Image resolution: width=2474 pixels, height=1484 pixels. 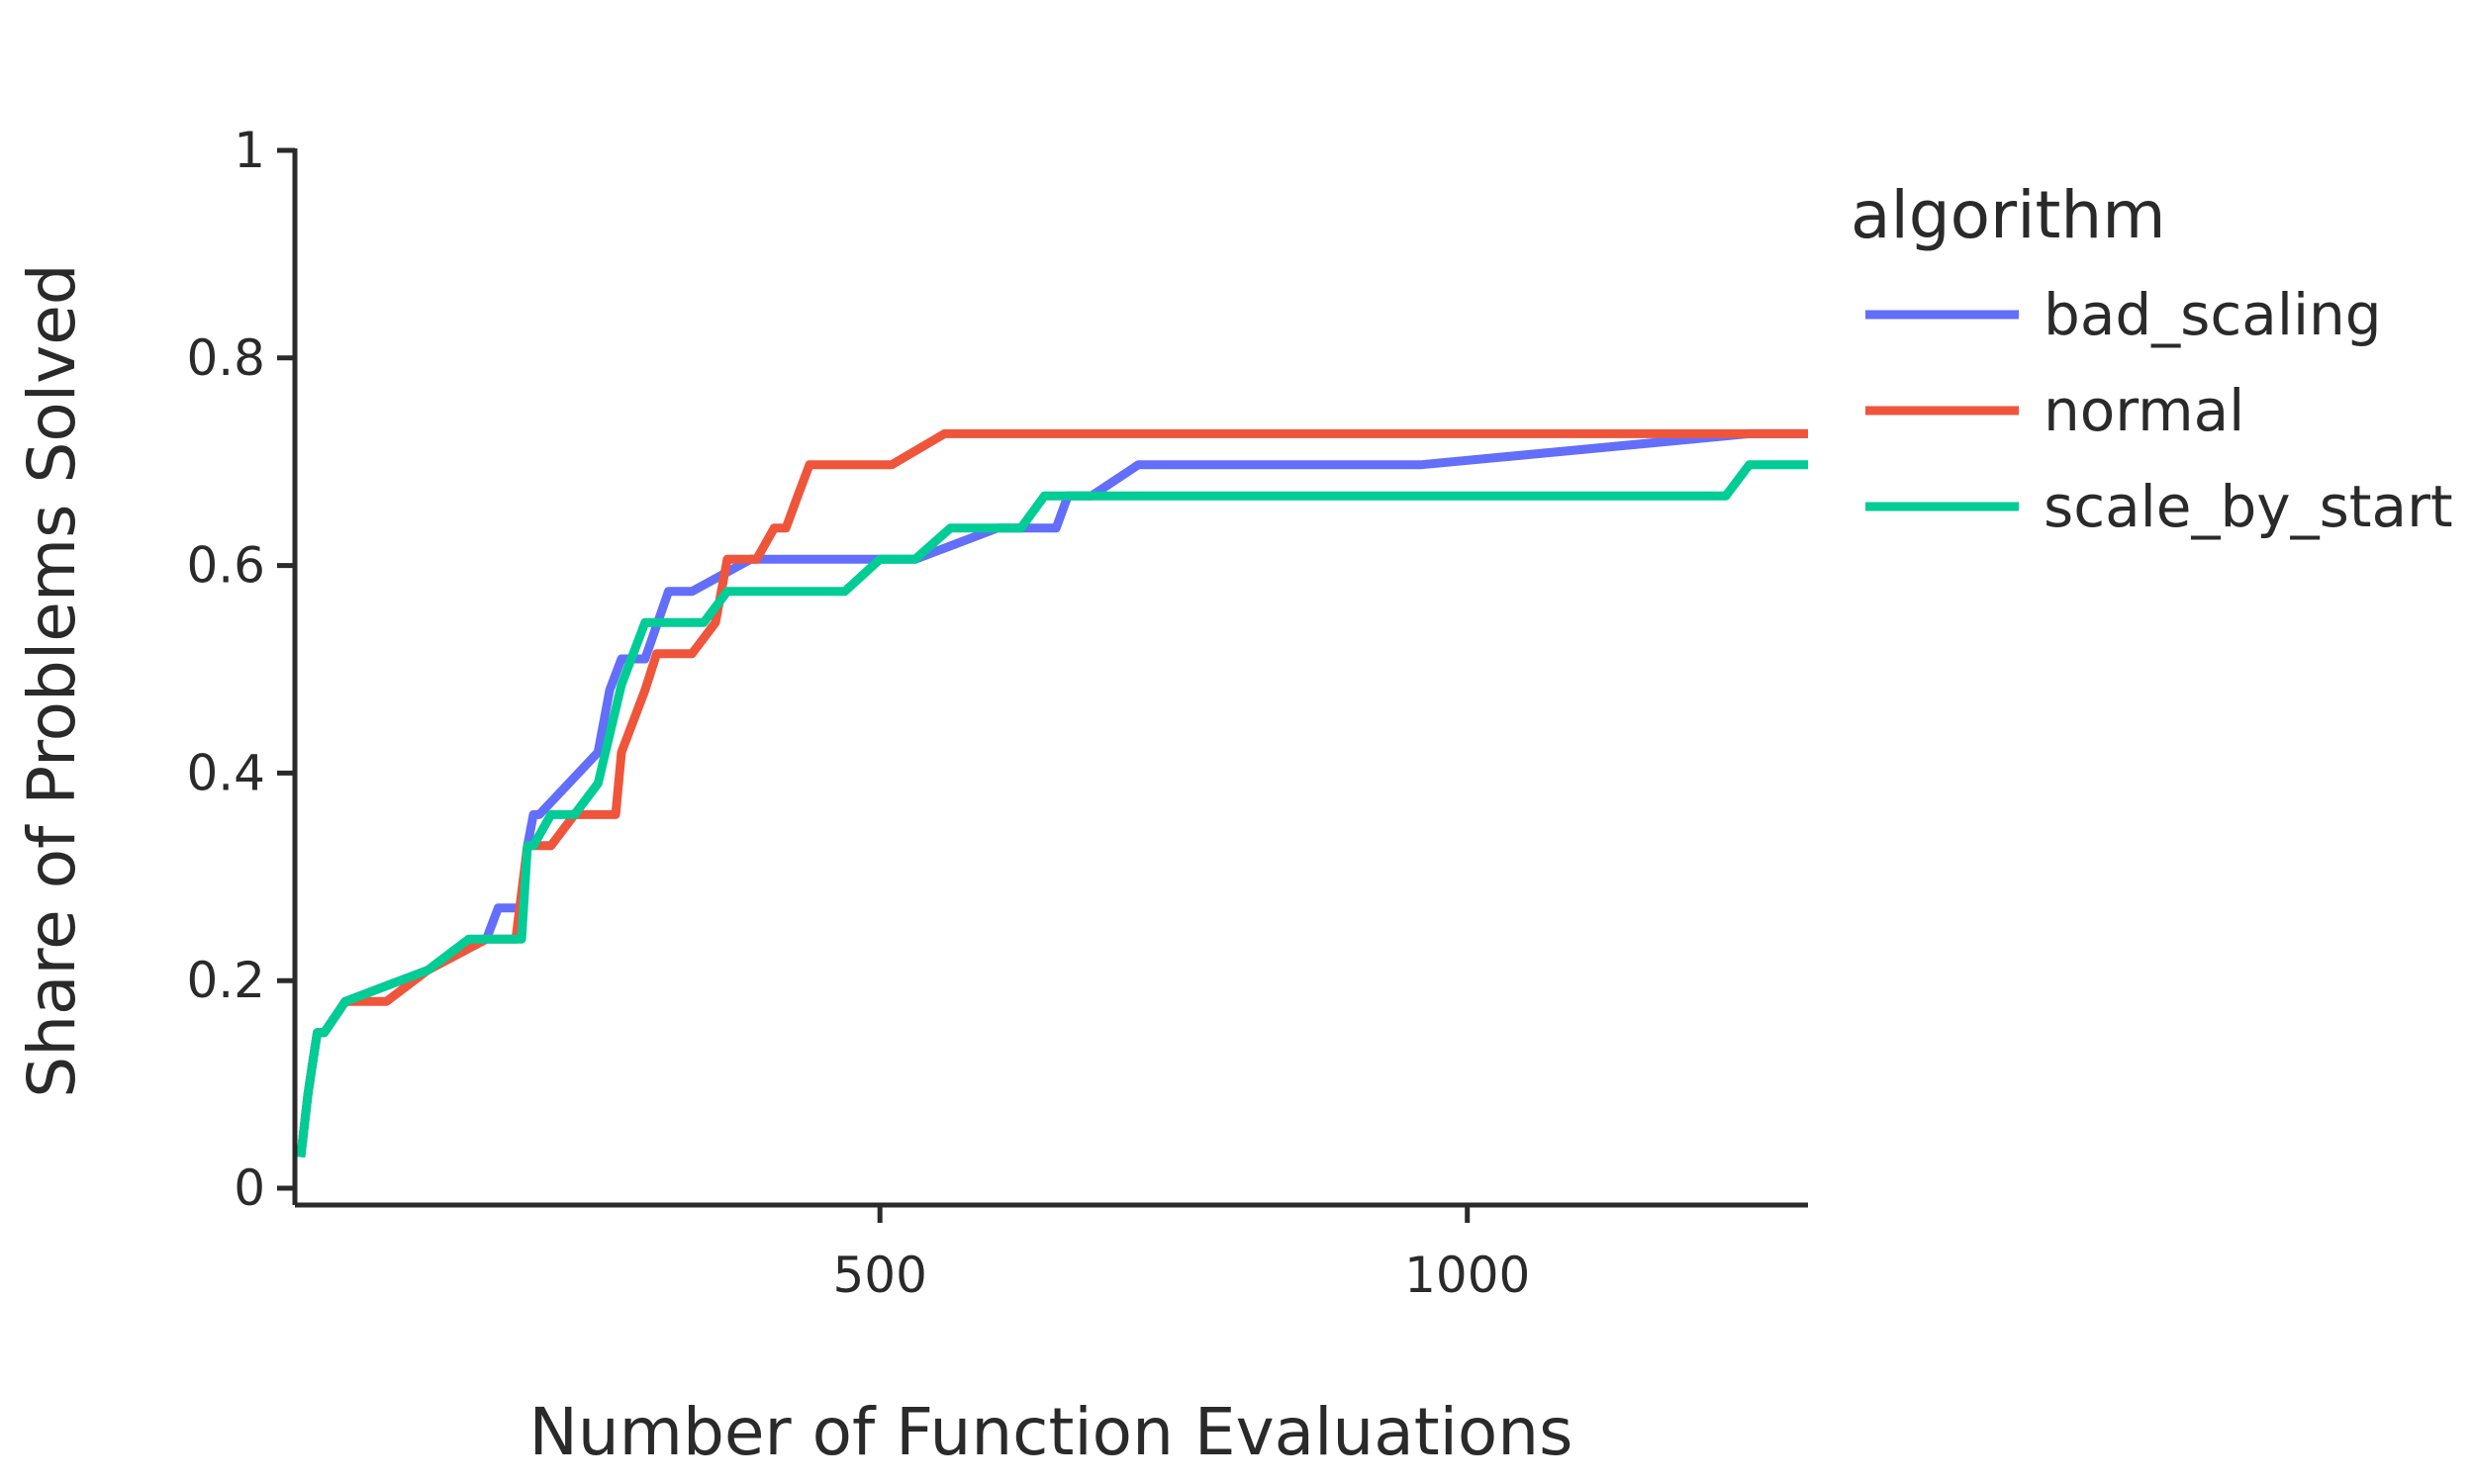 I want to click on x-ticks: 500 1000, so click(x=1181, y=1254).